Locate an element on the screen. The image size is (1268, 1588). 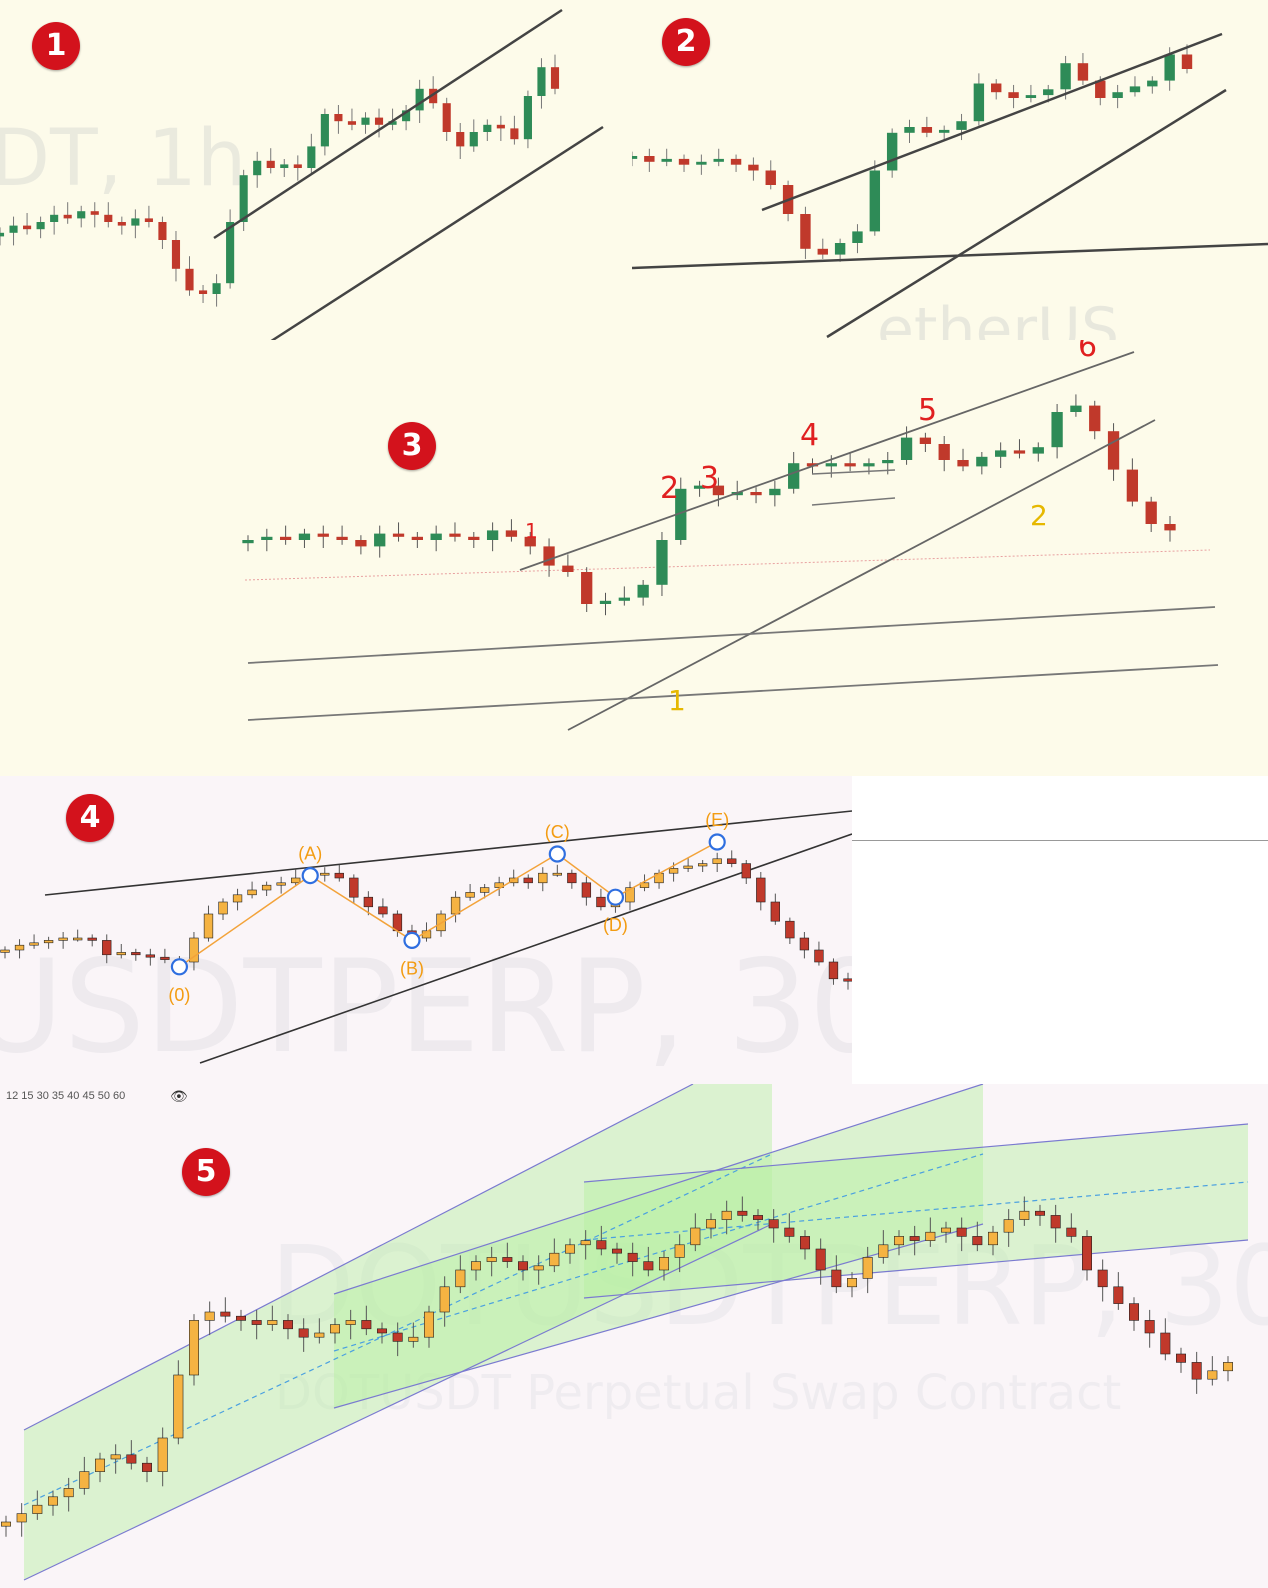
panel-4-ruler: 12 15 30 35 40 45 50 60 is located at coordinates (66, 1096).